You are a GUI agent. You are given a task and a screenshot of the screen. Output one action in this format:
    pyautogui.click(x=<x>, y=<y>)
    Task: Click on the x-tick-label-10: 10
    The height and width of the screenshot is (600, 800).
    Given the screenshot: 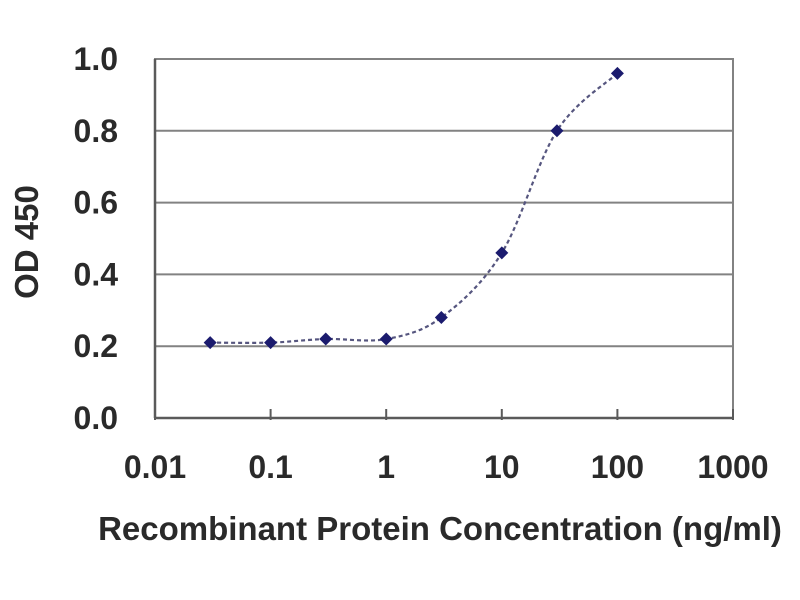 What is the action you would take?
    pyautogui.click(x=502, y=467)
    